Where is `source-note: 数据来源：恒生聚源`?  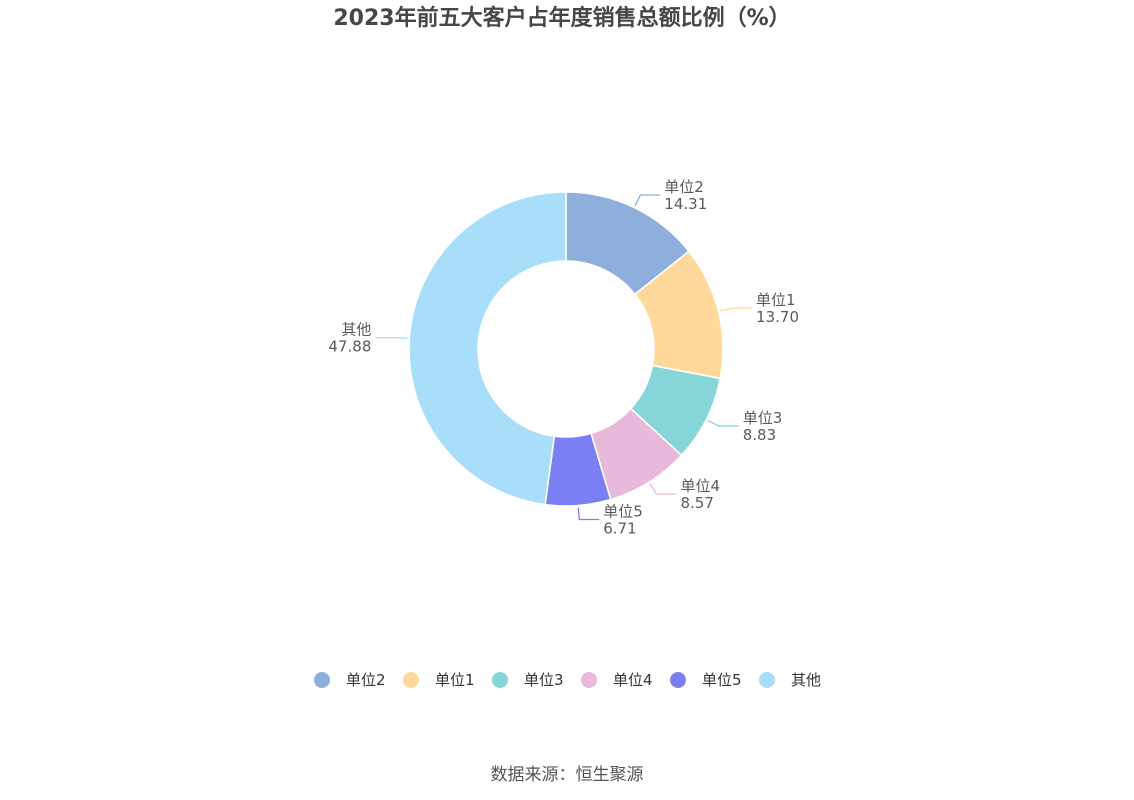 source-note: 数据来源：恒生聚源 is located at coordinates (567, 775).